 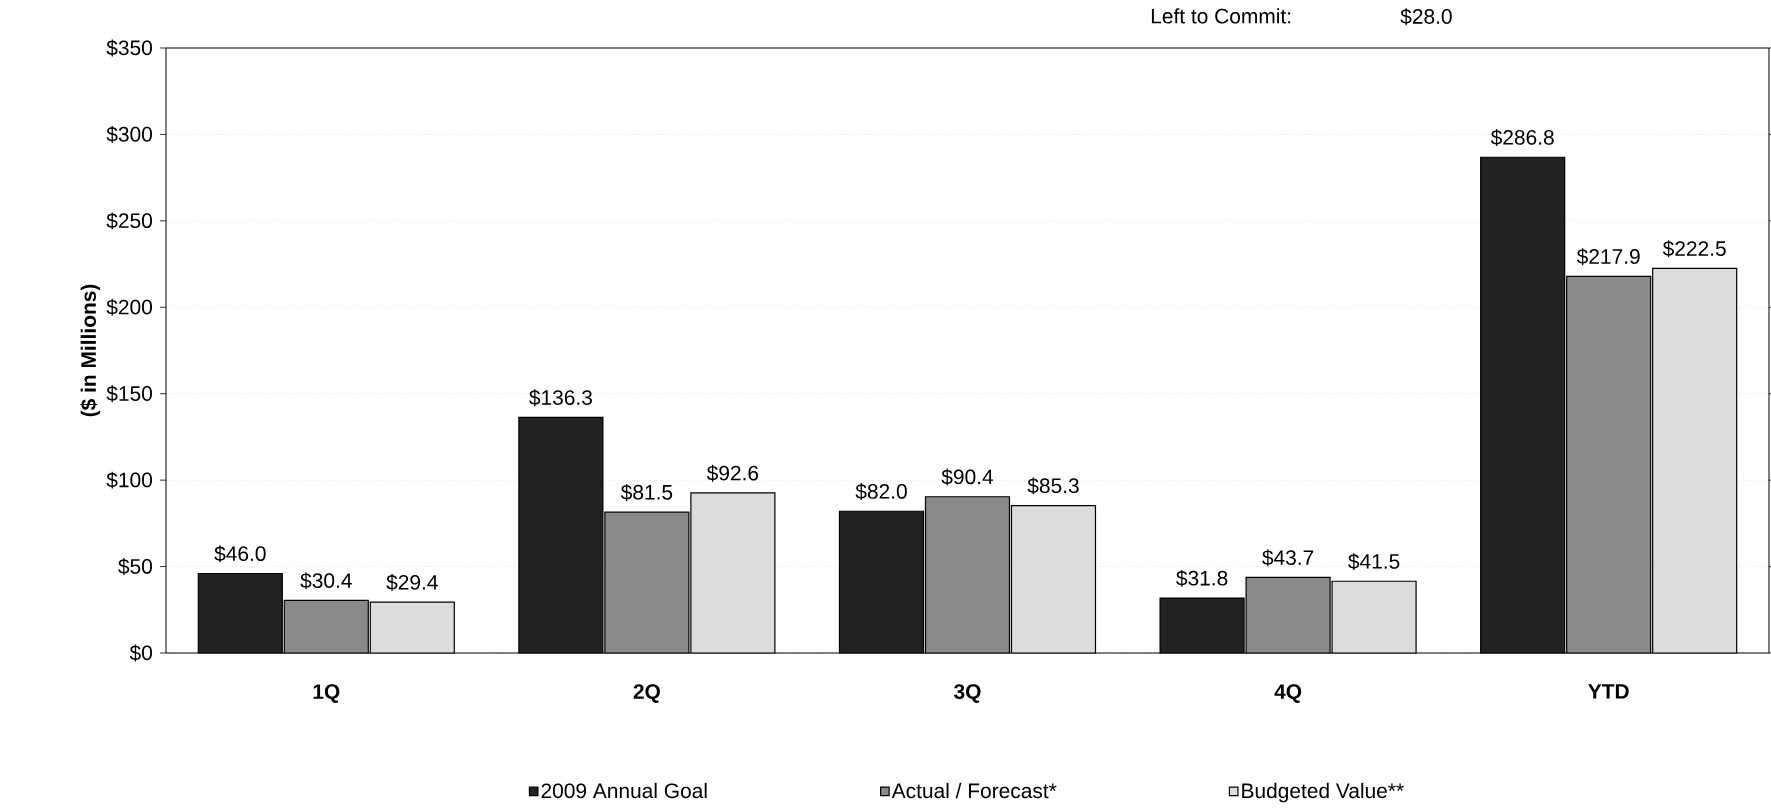 I want to click on data-label: $31.8, so click(x=1202, y=578).